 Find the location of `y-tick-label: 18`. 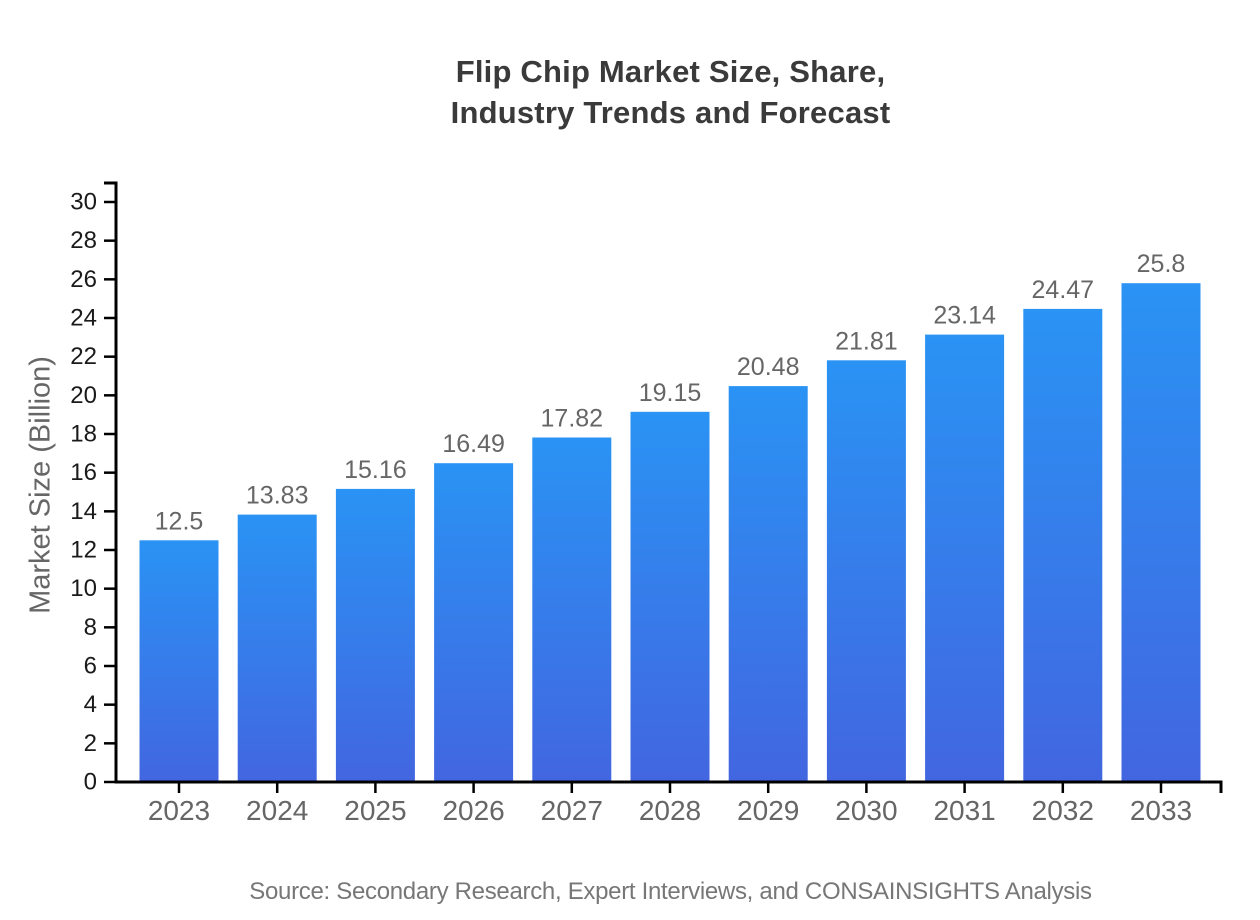

y-tick-label: 18 is located at coordinates (83, 434).